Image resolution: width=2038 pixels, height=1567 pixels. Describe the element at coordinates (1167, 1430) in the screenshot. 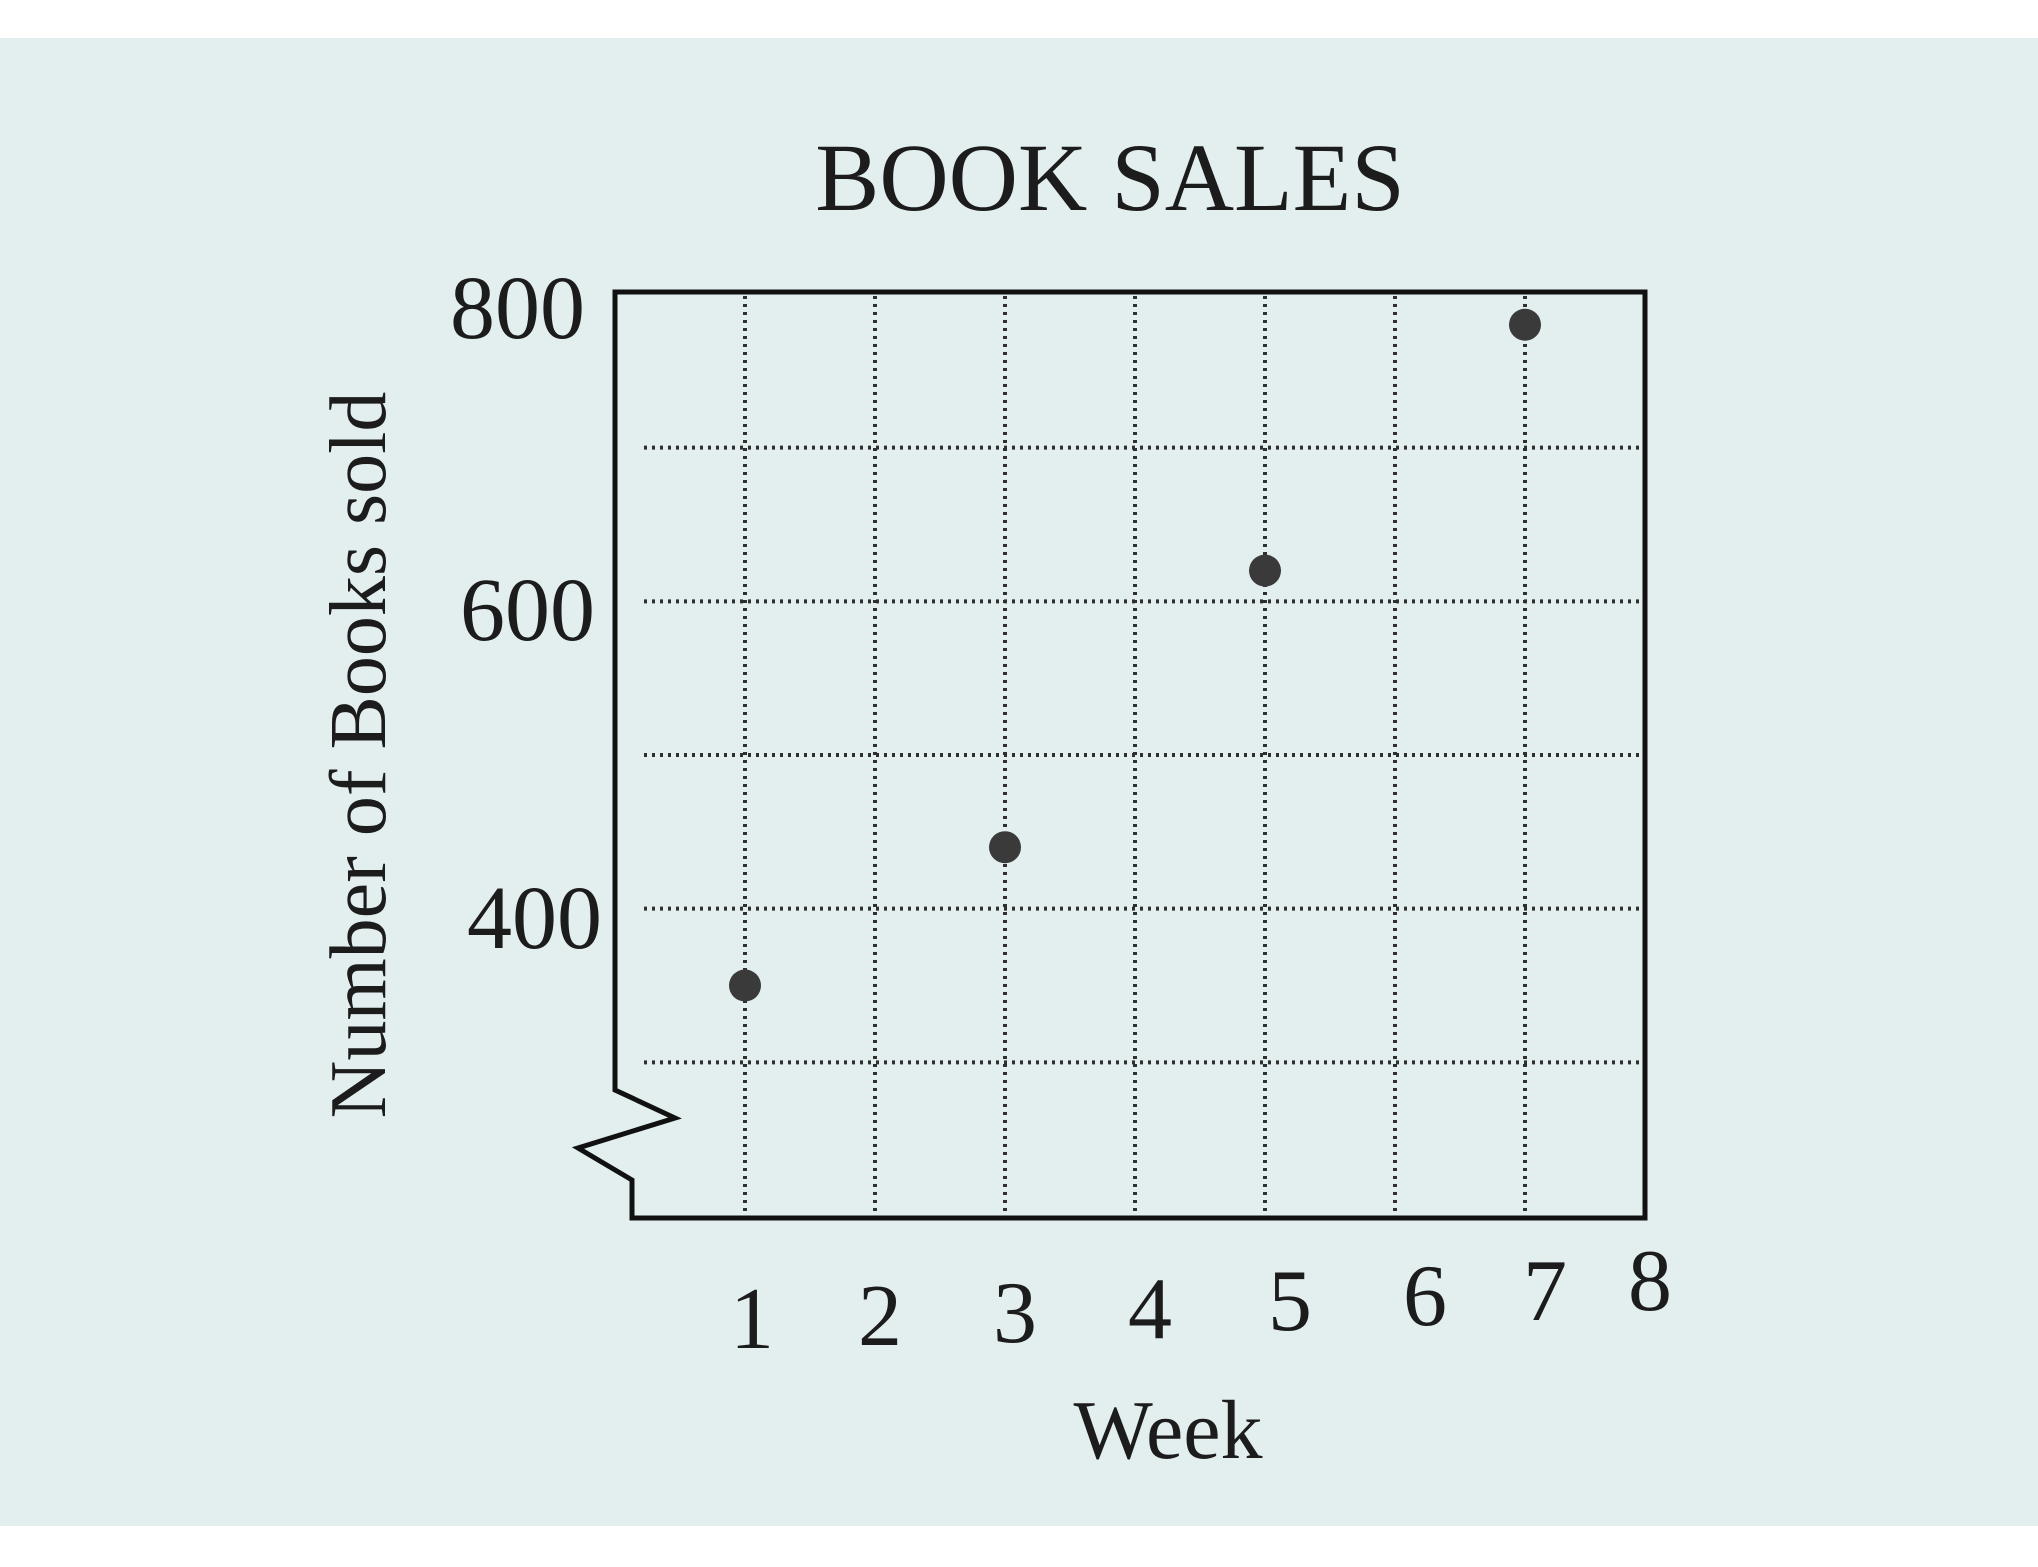

I see `x-axis-label: Week` at that location.